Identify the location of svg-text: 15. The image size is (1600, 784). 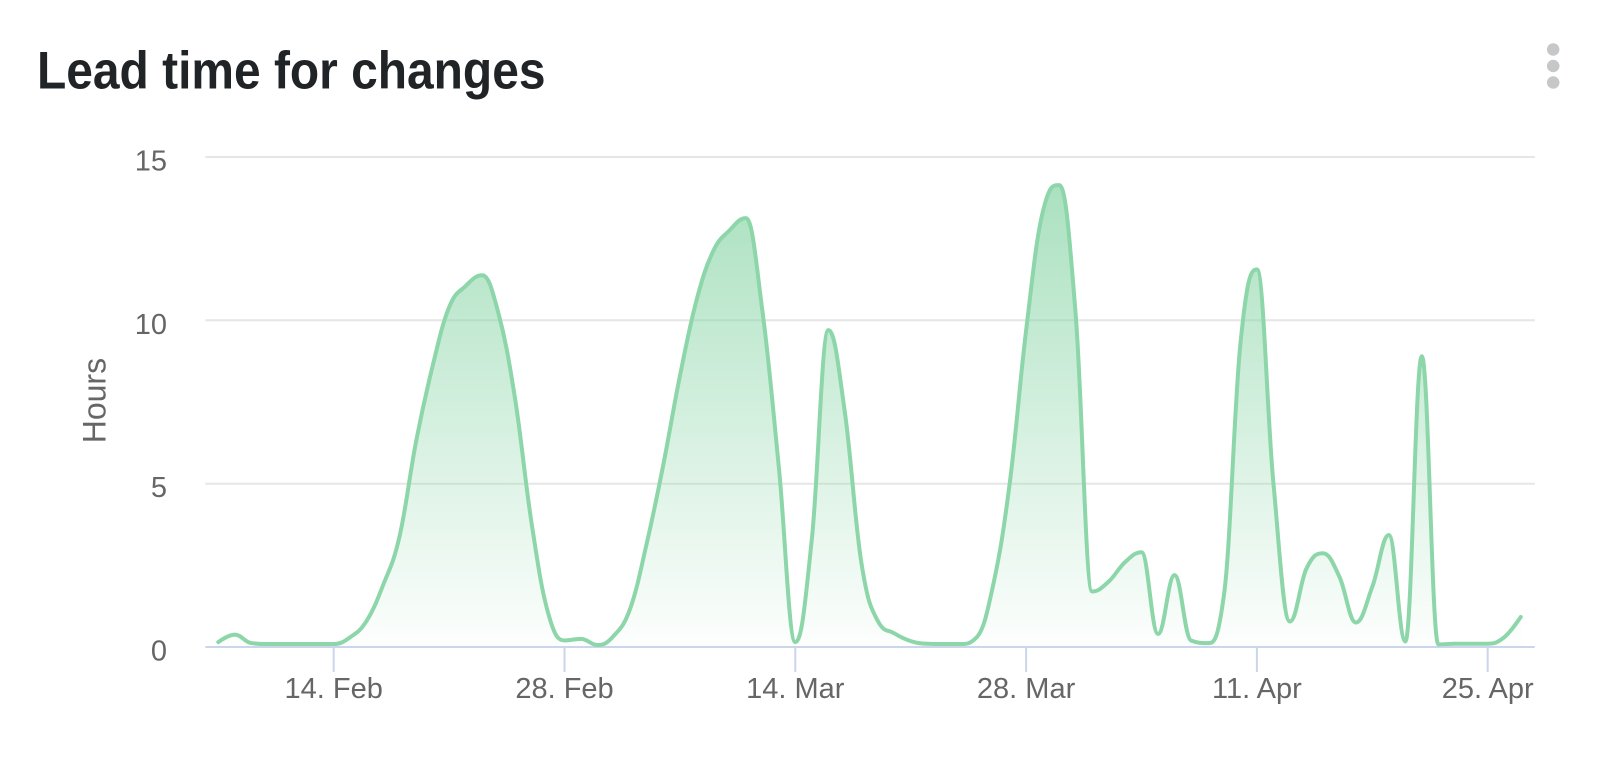
(151, 162).